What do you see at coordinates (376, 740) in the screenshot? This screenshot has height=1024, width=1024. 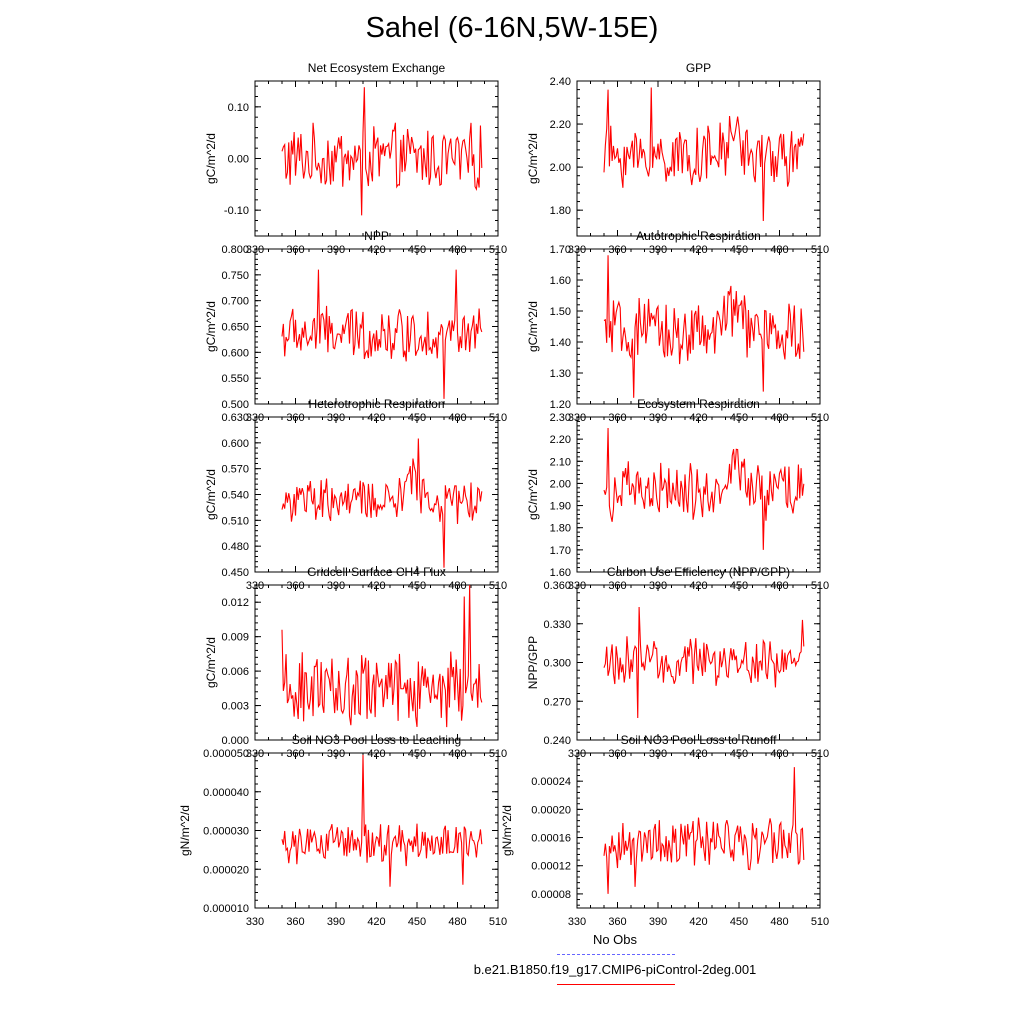 I see `panel-title: Soil NO3 Pool Loss to Leaching` at bounding box center [376, 740].